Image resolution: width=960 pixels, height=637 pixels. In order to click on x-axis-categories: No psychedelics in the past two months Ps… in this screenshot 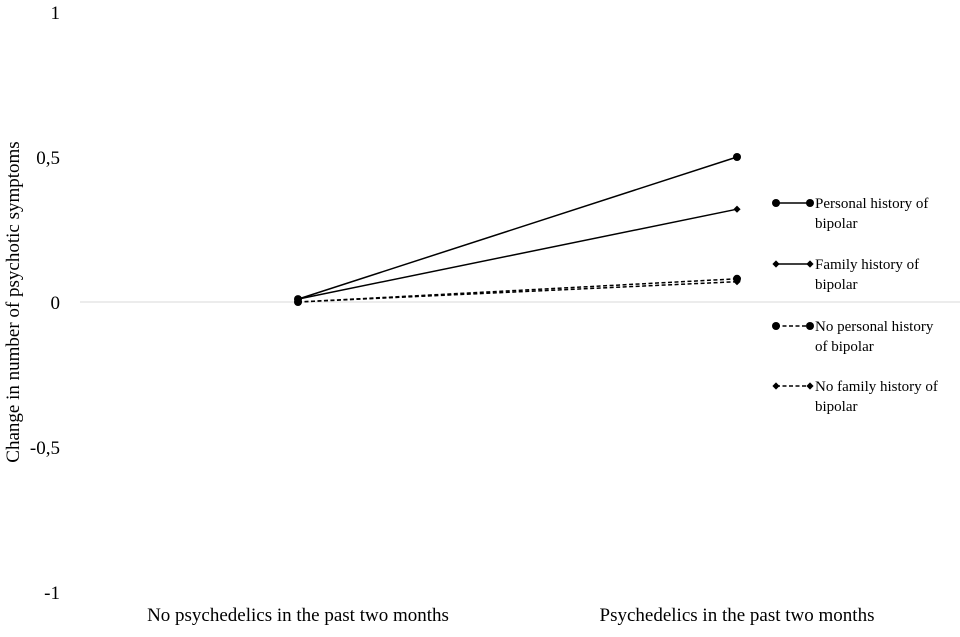, I will do `click(510, 615)`.